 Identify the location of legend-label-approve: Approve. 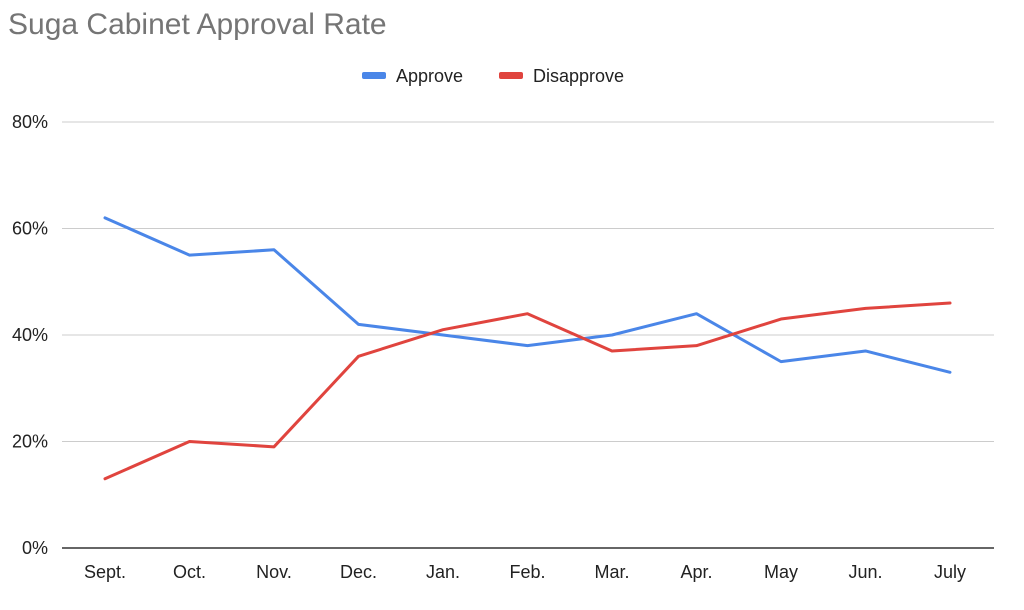
(429, 76).